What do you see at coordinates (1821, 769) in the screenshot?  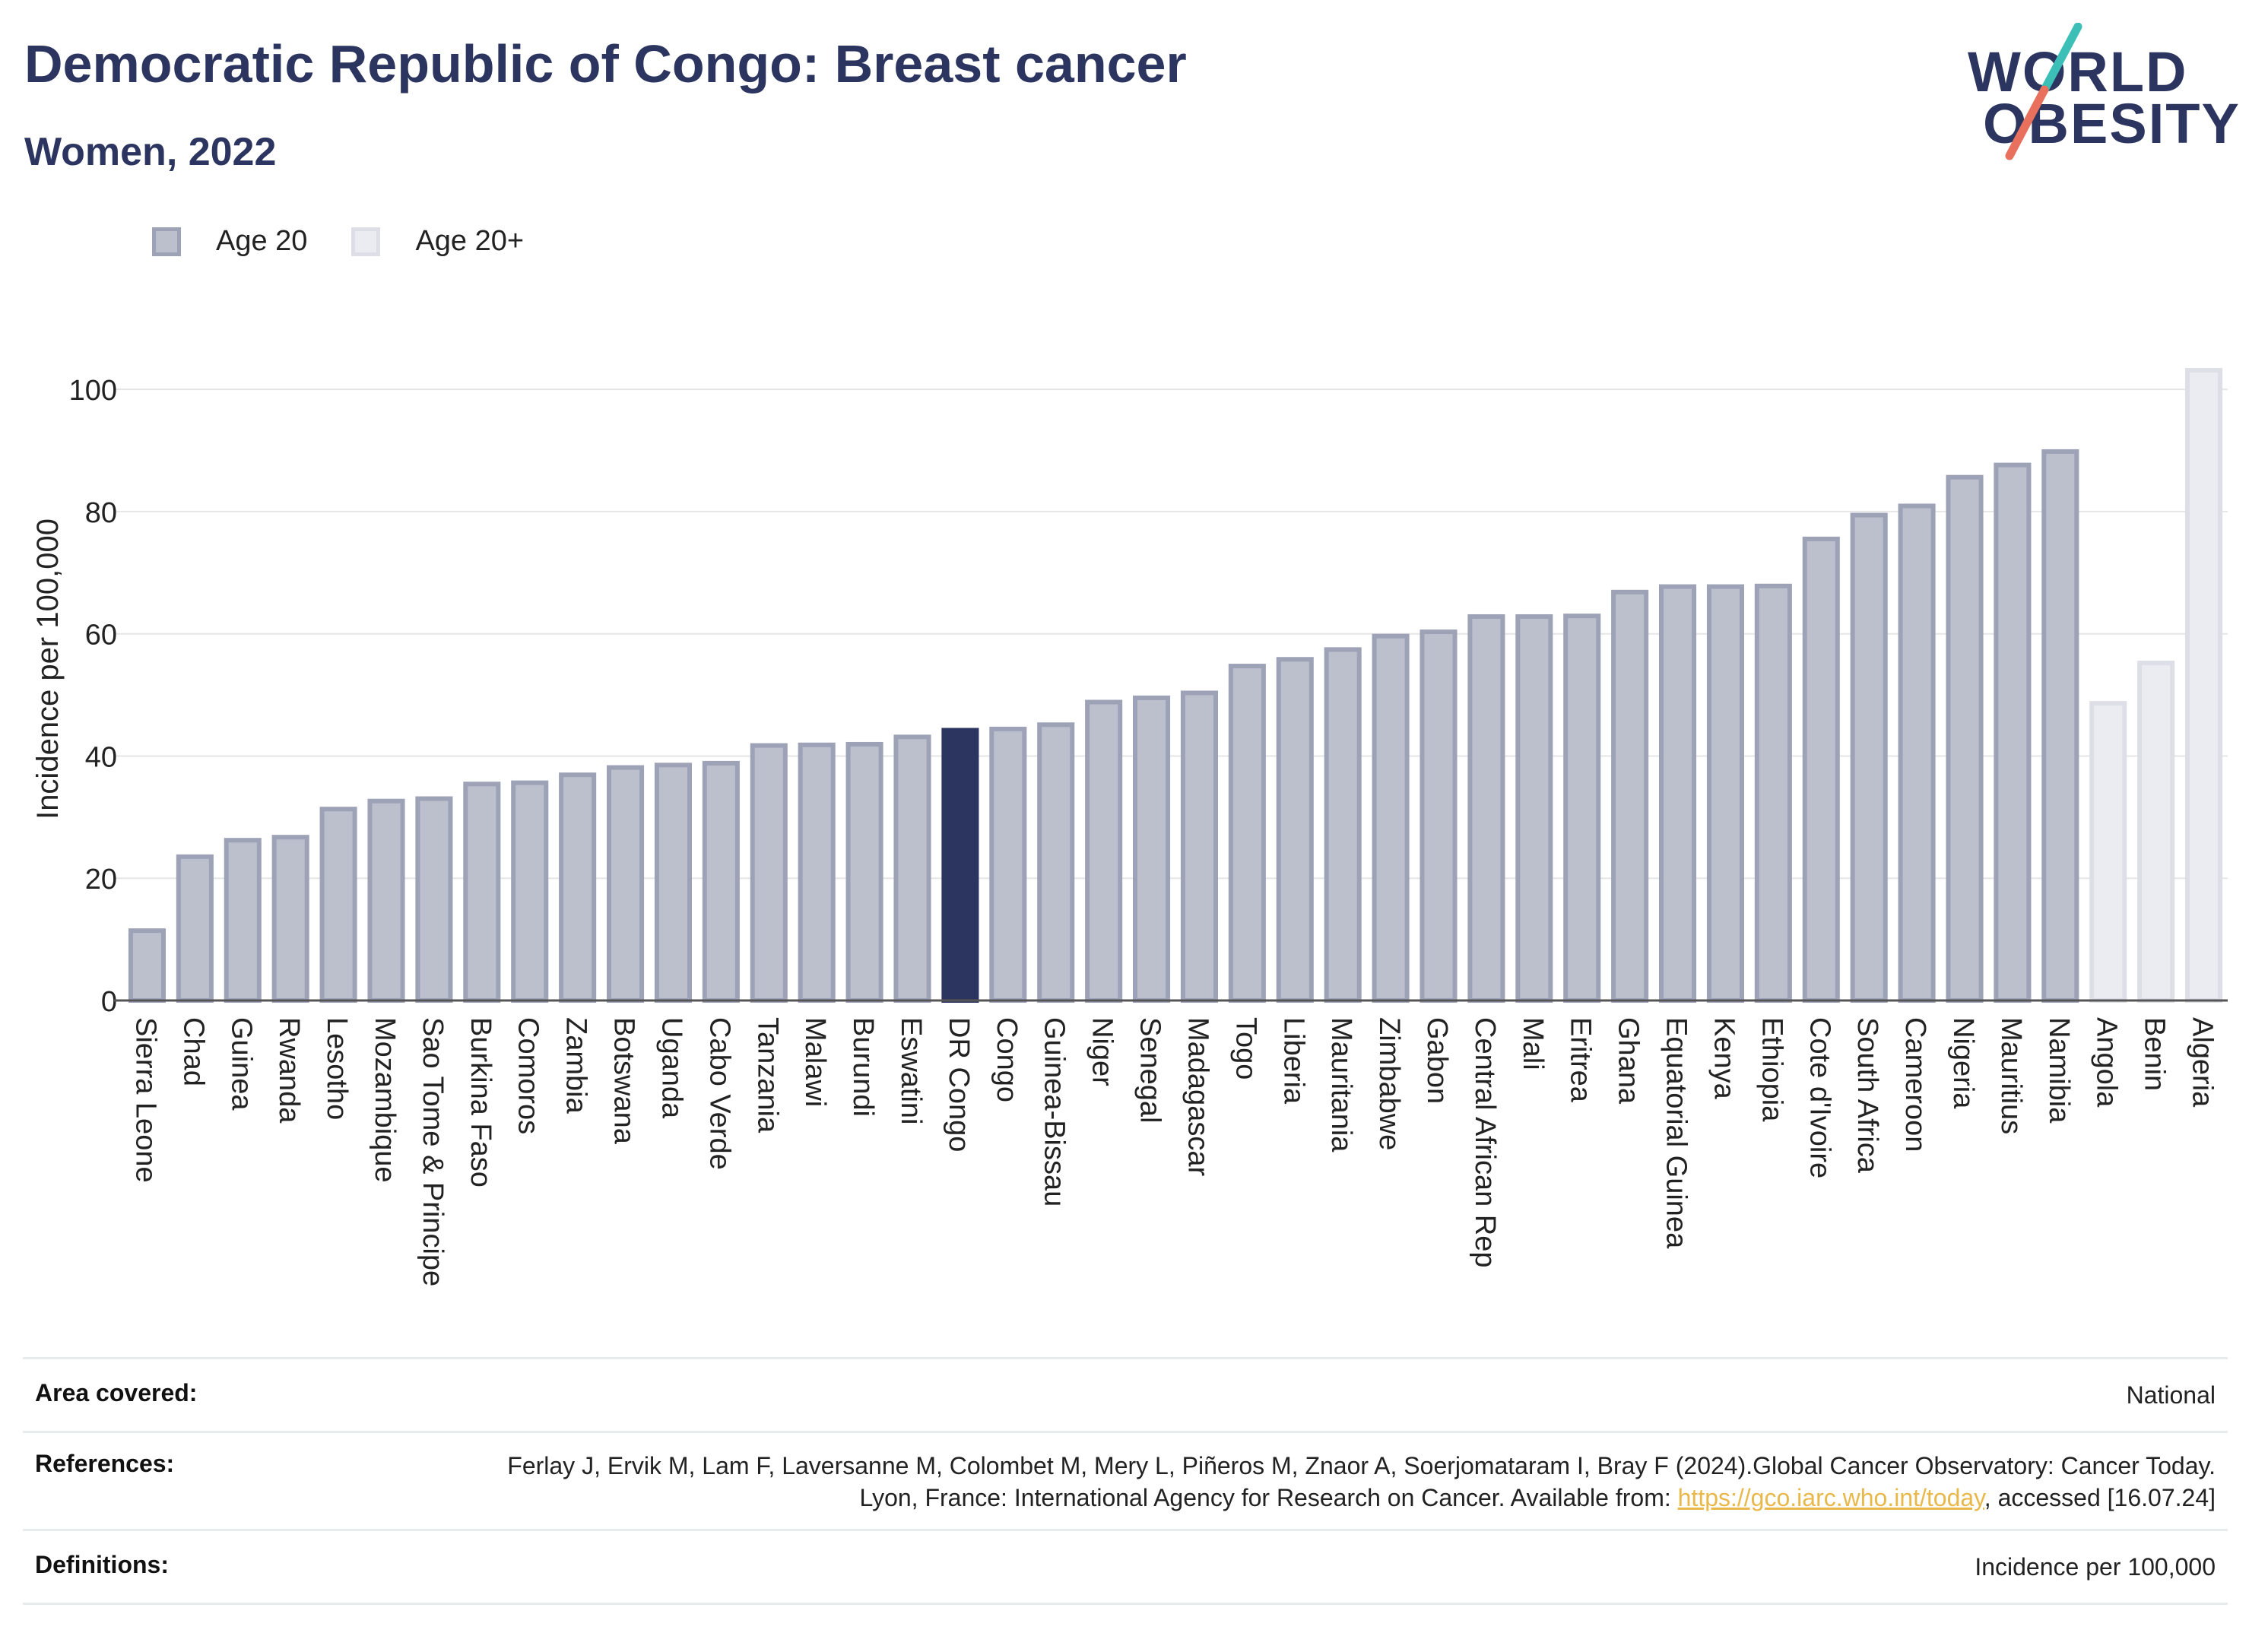 I see `bar-cote-d-ivoire` at bounding box center [1821, 769].